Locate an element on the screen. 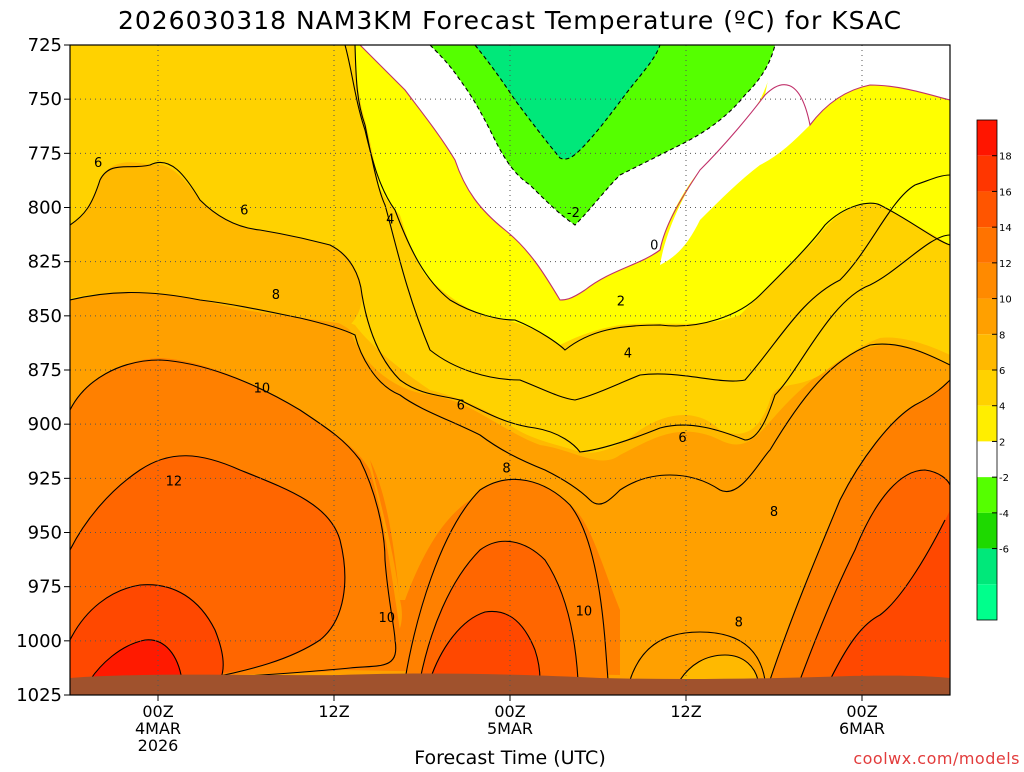 The width and height of the screenshot is (1024, 772). y-tick-label: 1000 is located at coordinates (39, 641).